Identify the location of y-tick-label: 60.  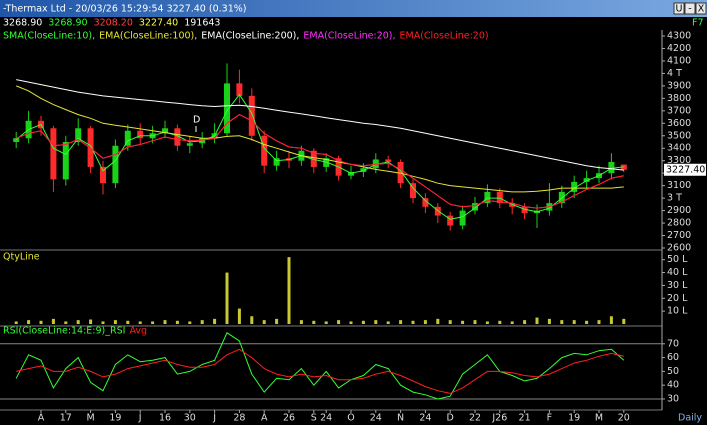
(673, 357).